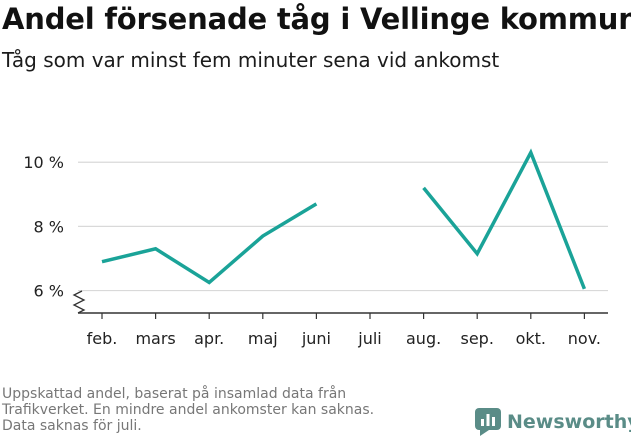  What do you see at coordinates (156, 249) in the screenshot?
I see `data-point-mars` at bounding box center [156, 249].